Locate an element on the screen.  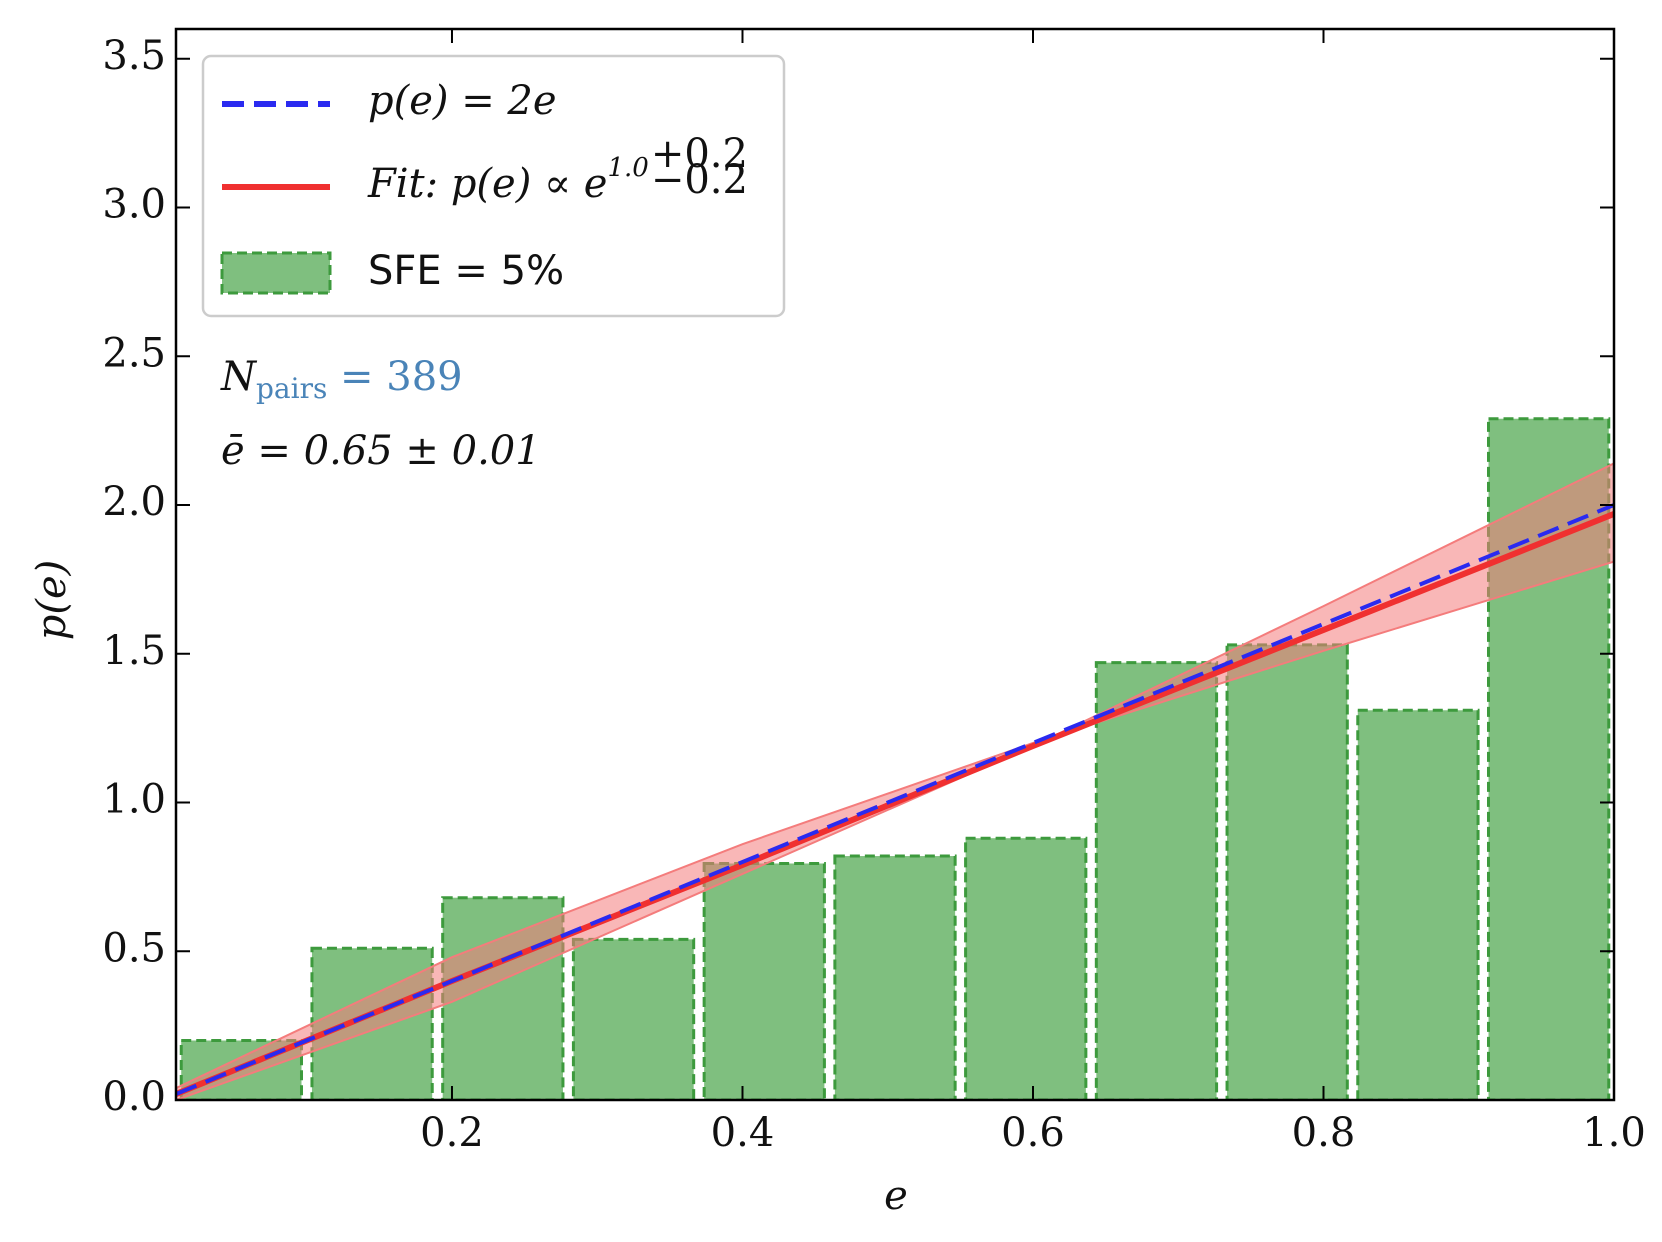
annotation: Npairs = 389 is located at coordinates (341, 379).